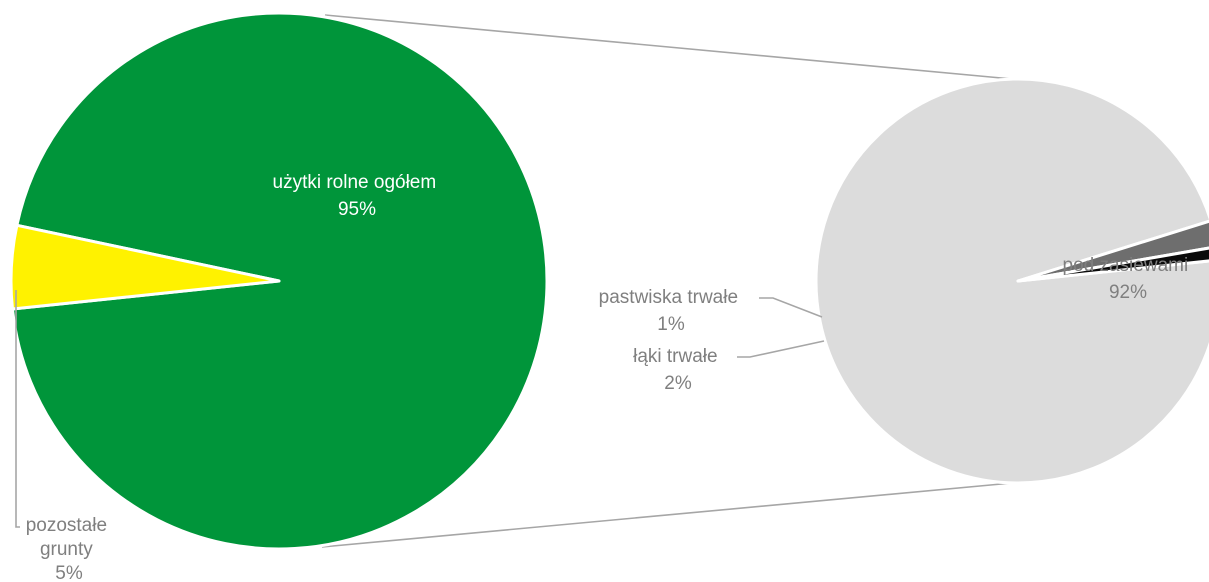 This screenshot has height=582, width=1209. I want to click on leader-line-pastwiska-trwale, so click(791, 307).